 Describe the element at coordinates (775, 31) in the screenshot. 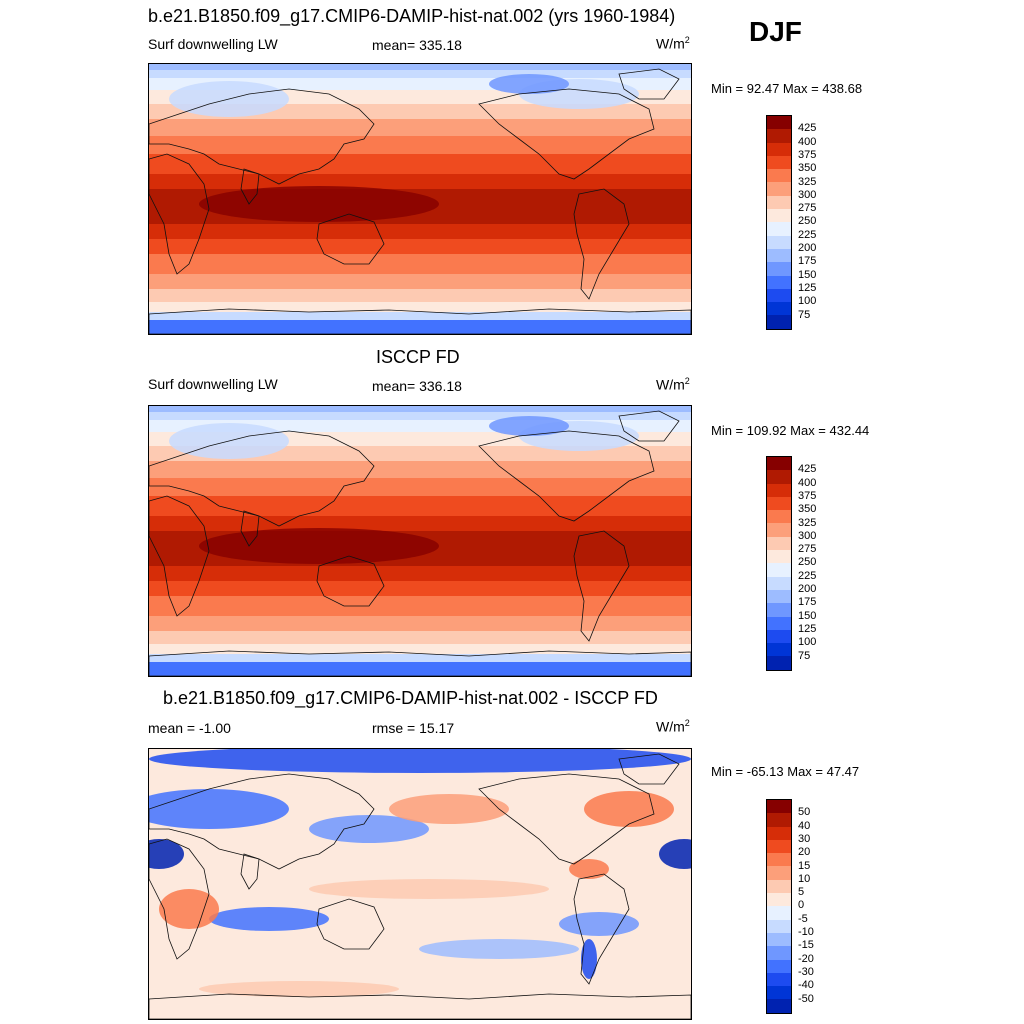

I see `season-label: DJF` at that location.